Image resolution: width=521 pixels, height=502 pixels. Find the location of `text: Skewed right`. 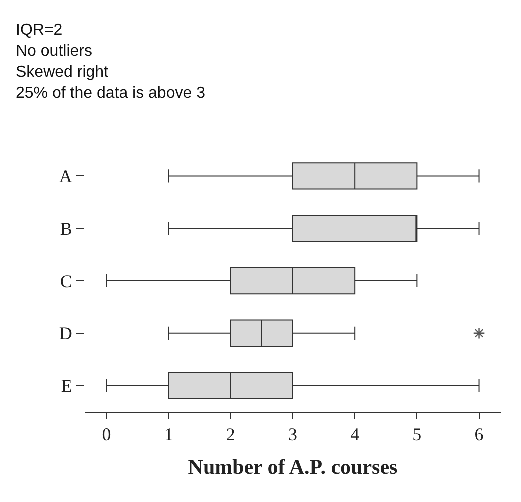

text: Skewed right is located at coordinates (63, 72).